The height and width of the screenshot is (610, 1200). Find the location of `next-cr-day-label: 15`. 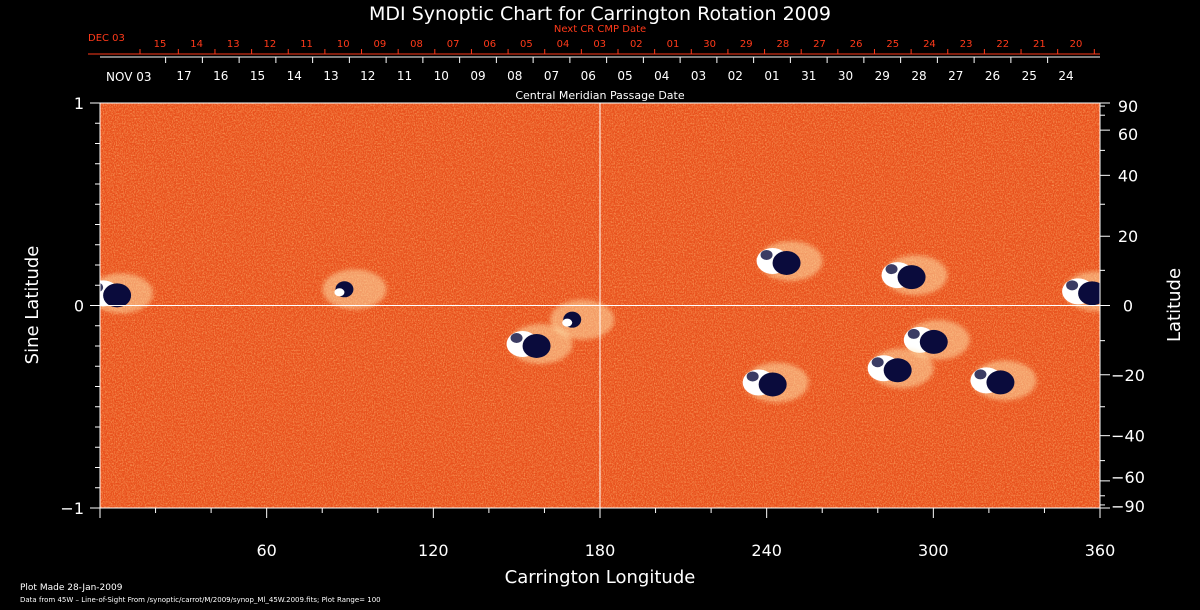

next-cr-day-label: 15 is located at coordinates (160, 44).